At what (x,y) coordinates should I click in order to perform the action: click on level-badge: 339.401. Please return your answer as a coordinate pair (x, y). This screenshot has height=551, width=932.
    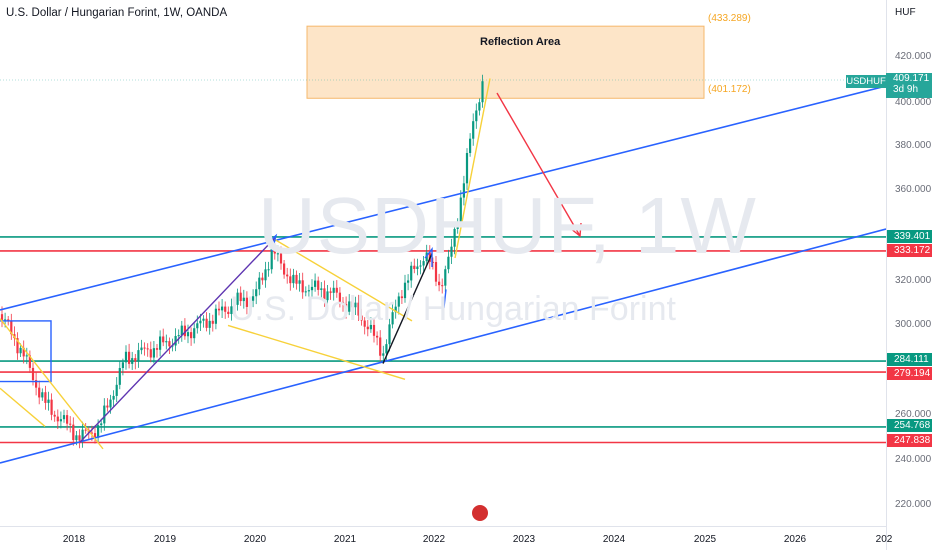
    Looking at the image, I should click on (909, 236).